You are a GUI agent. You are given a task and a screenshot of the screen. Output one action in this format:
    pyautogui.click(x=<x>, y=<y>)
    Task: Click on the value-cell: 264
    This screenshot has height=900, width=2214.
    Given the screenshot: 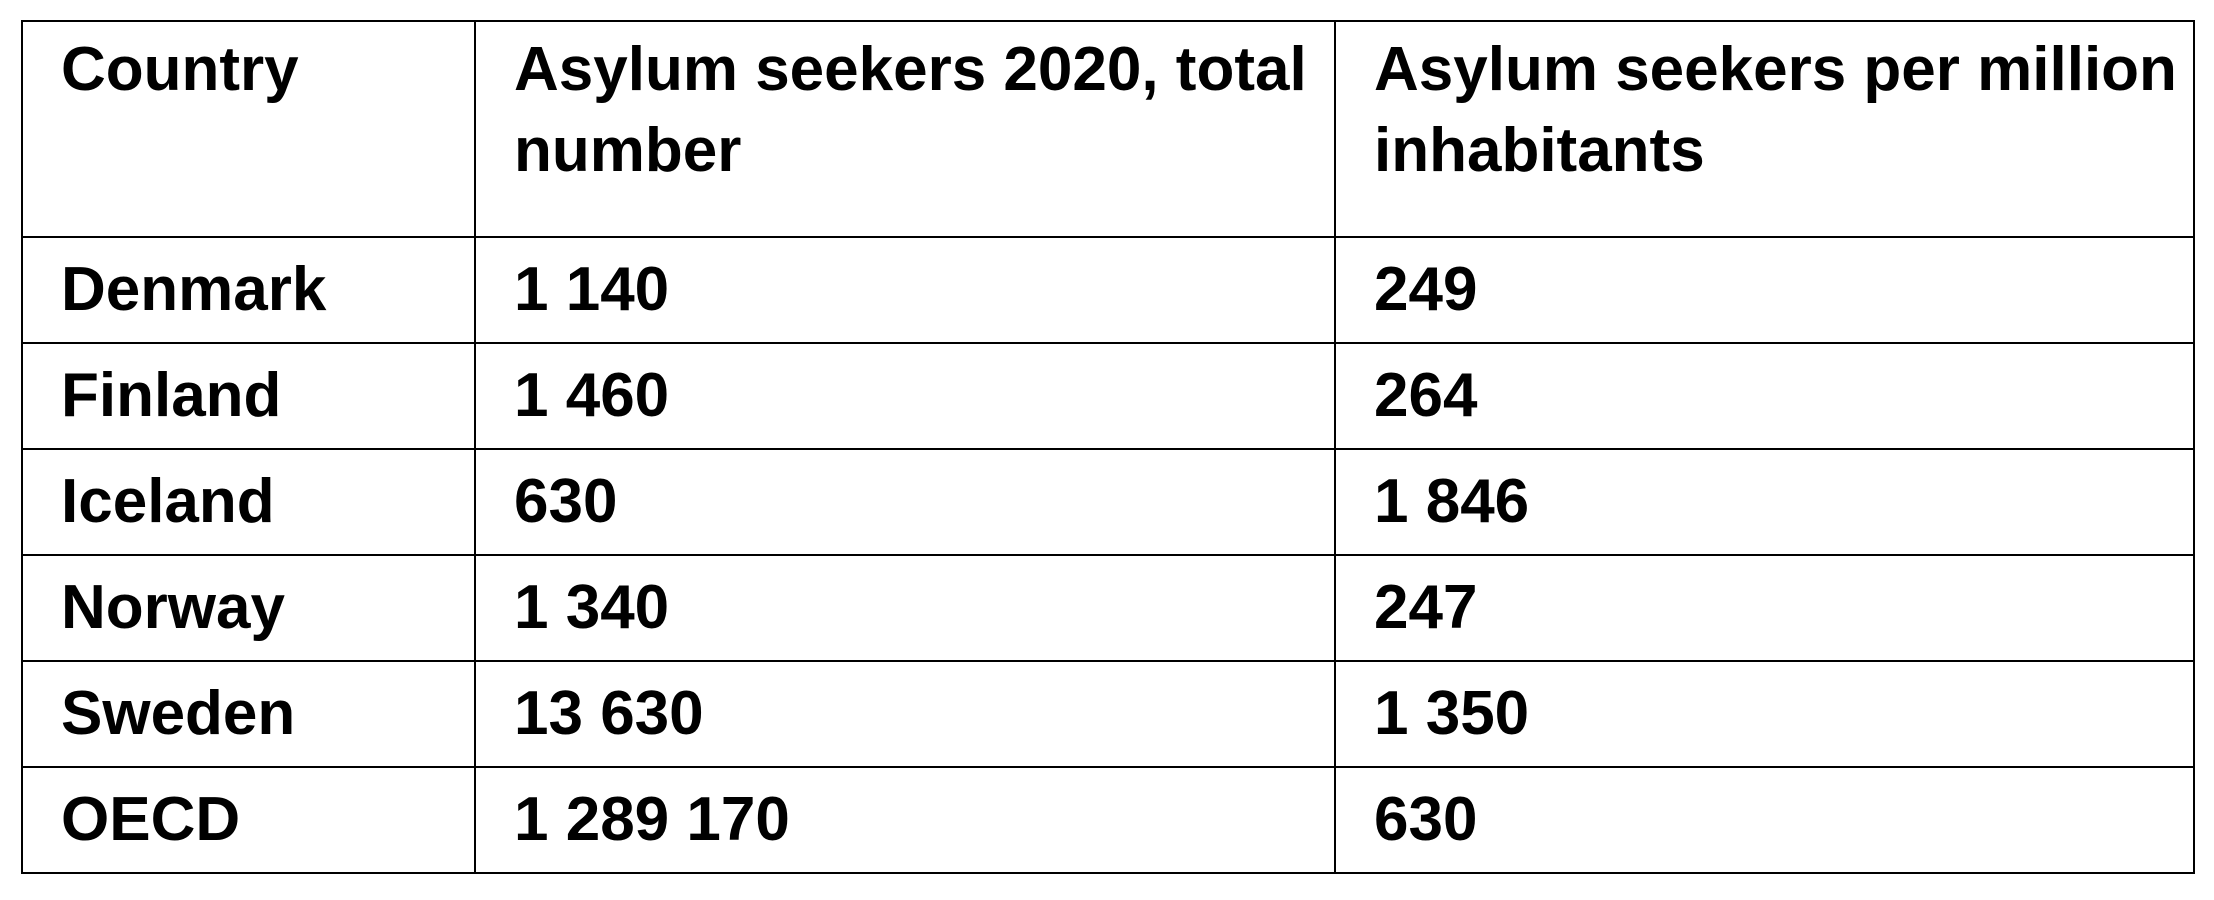 What is the action you would take?
    pyautogui.click(x=1764, y=396)
    